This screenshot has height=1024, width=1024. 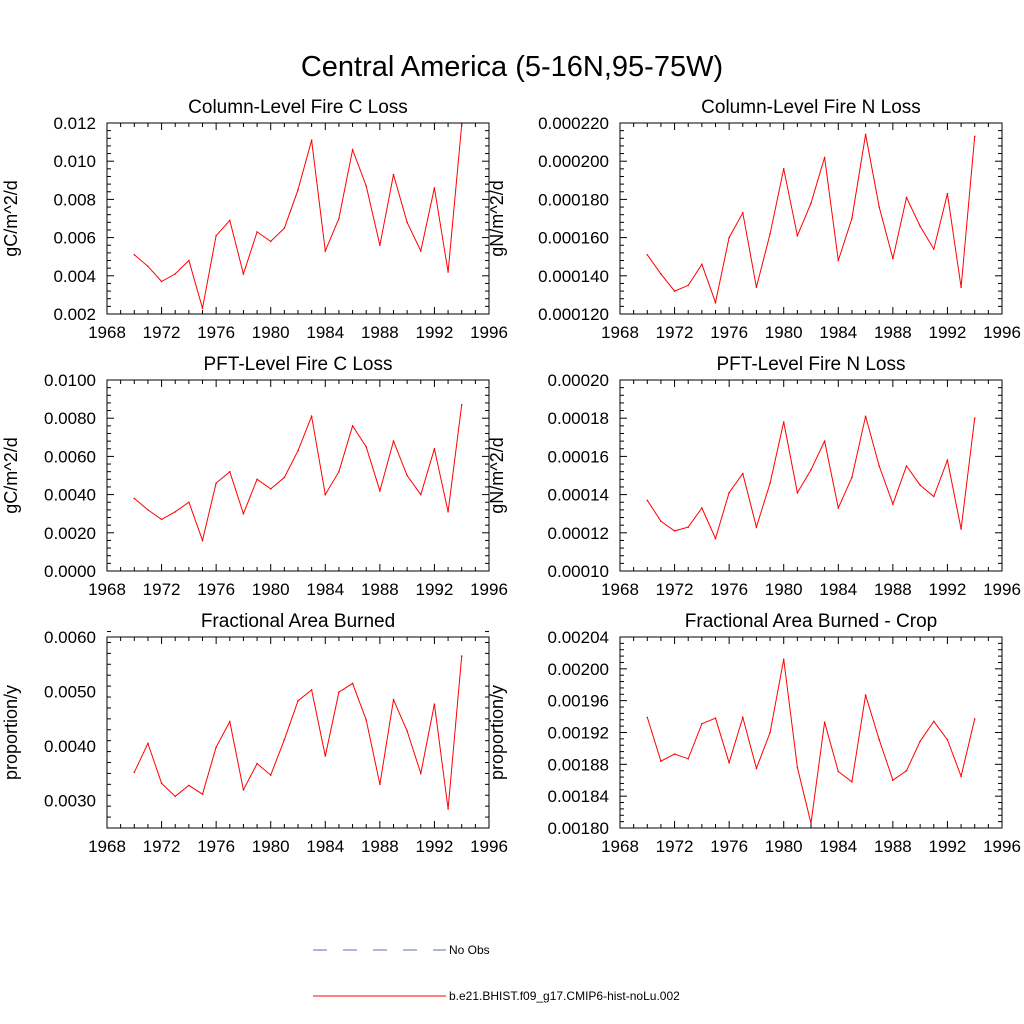 What do you see at coordinates (578, 456) in the screenshot?
I see `y-tick-label: 0.00016` at bounding box center [578, 456].